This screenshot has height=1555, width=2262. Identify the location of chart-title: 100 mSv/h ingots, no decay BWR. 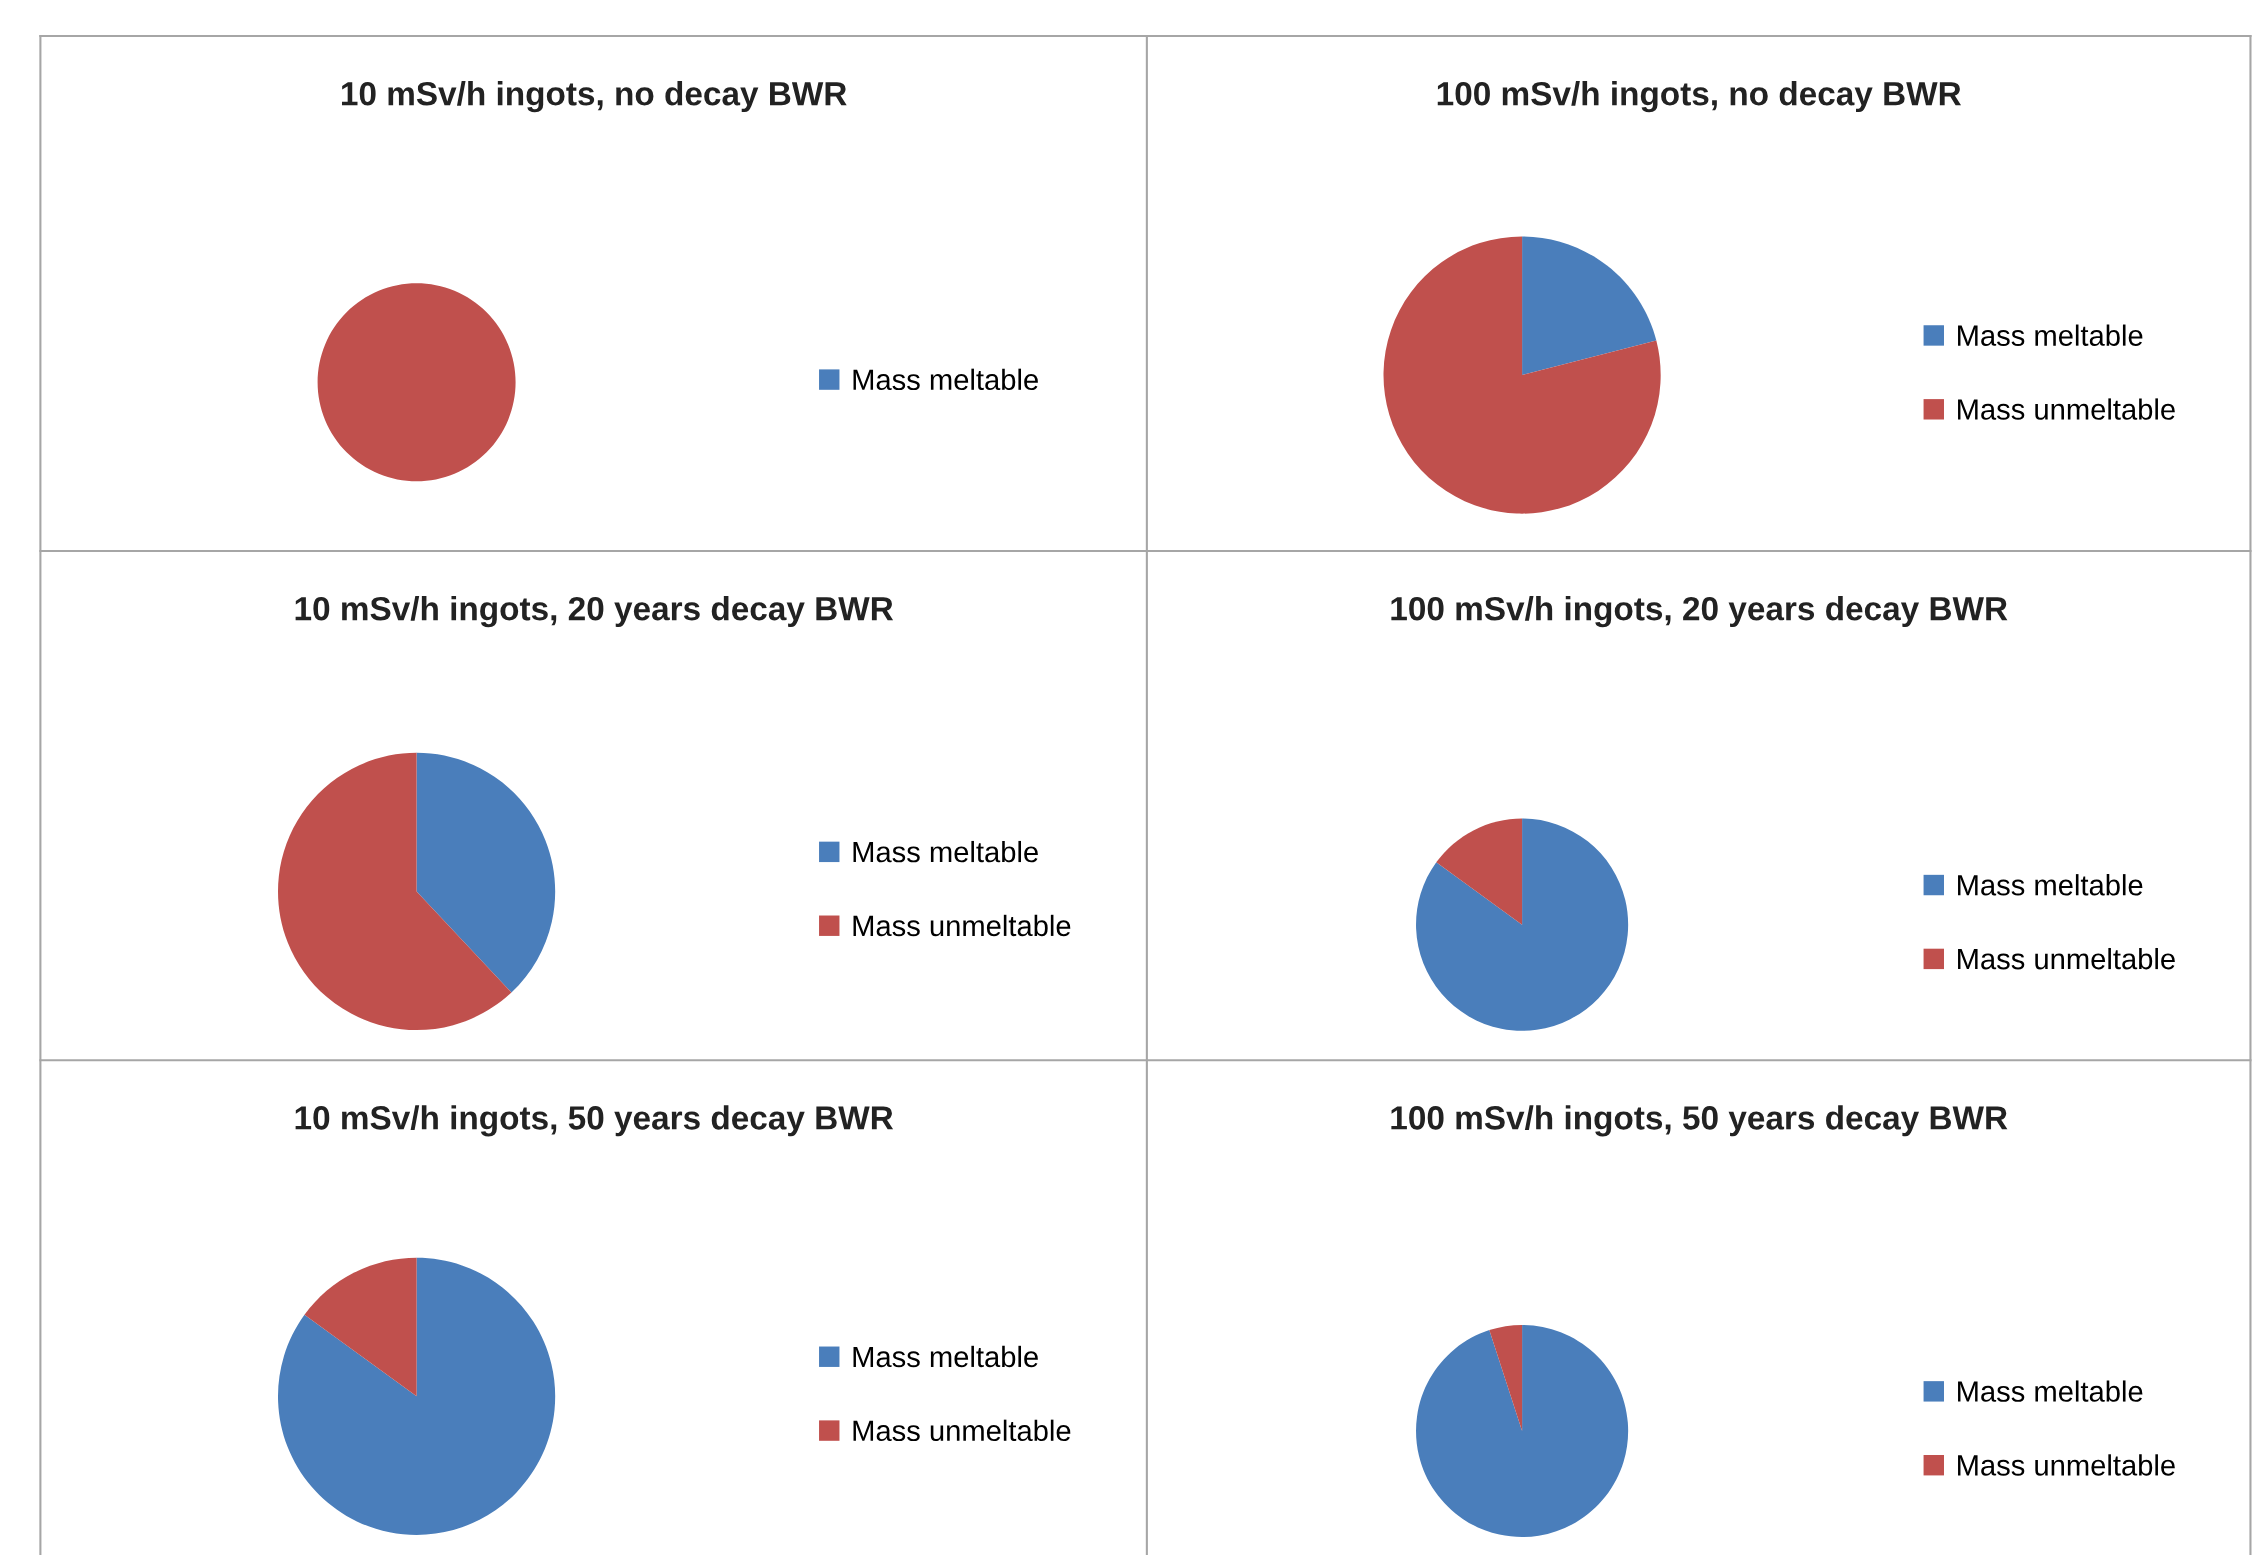
(1699, 97).